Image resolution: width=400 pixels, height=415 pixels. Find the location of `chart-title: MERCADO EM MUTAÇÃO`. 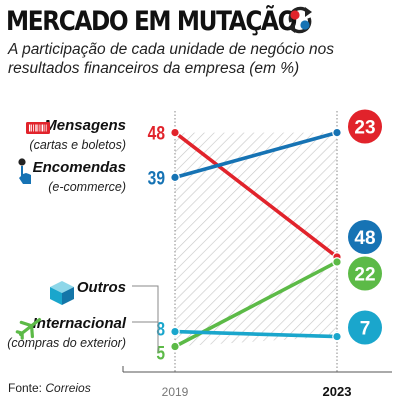

chart-title: MERCADO EM MUTAÇÃO is located at coordinates (151, 21).